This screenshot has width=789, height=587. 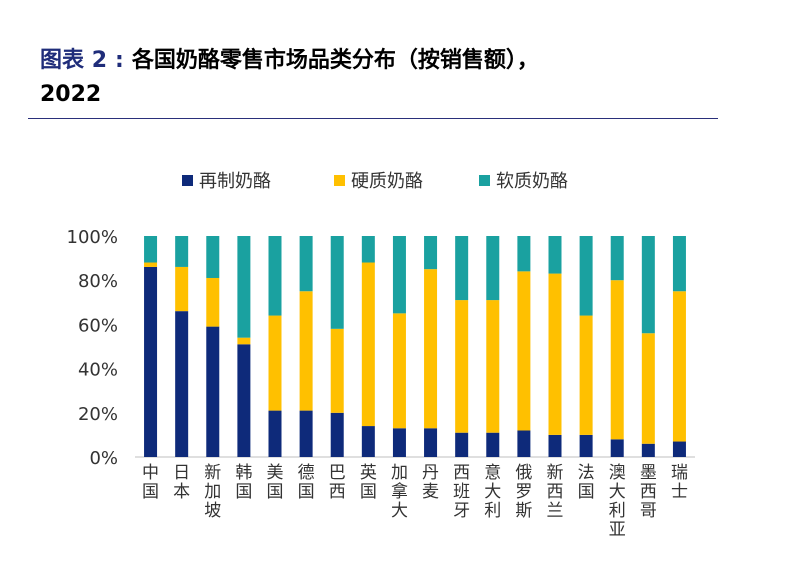 I want to click on title-year: 2022, so click(x=71, y=94).